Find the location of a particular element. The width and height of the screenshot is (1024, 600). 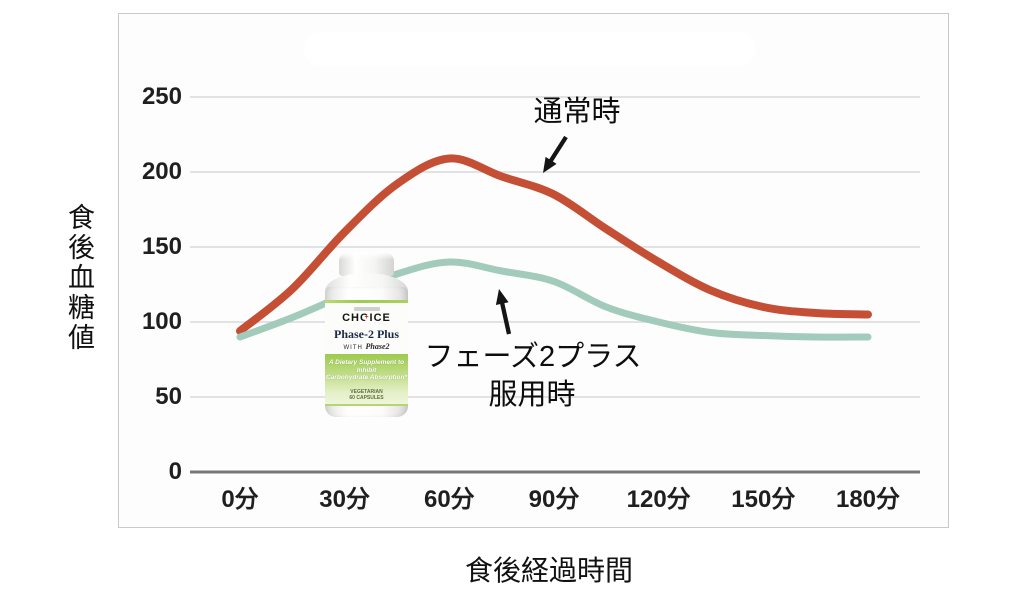

x-tick-label-120分: 120分 is located at coordinates (658, 499).